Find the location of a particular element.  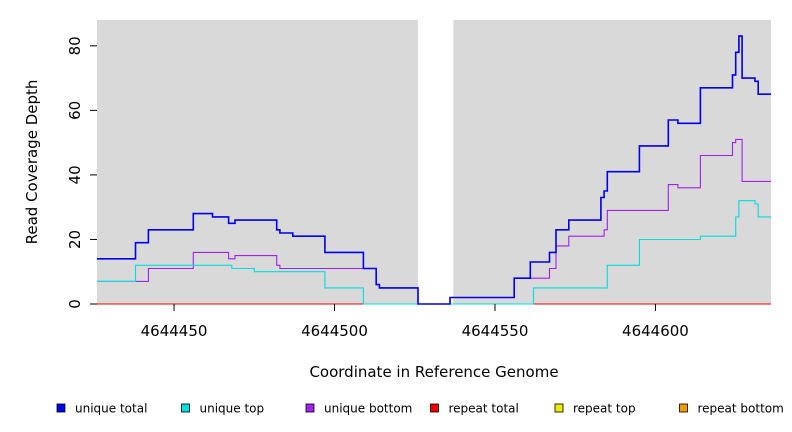

x-tick-label: 4644500 is located at coordinates (334, 331).